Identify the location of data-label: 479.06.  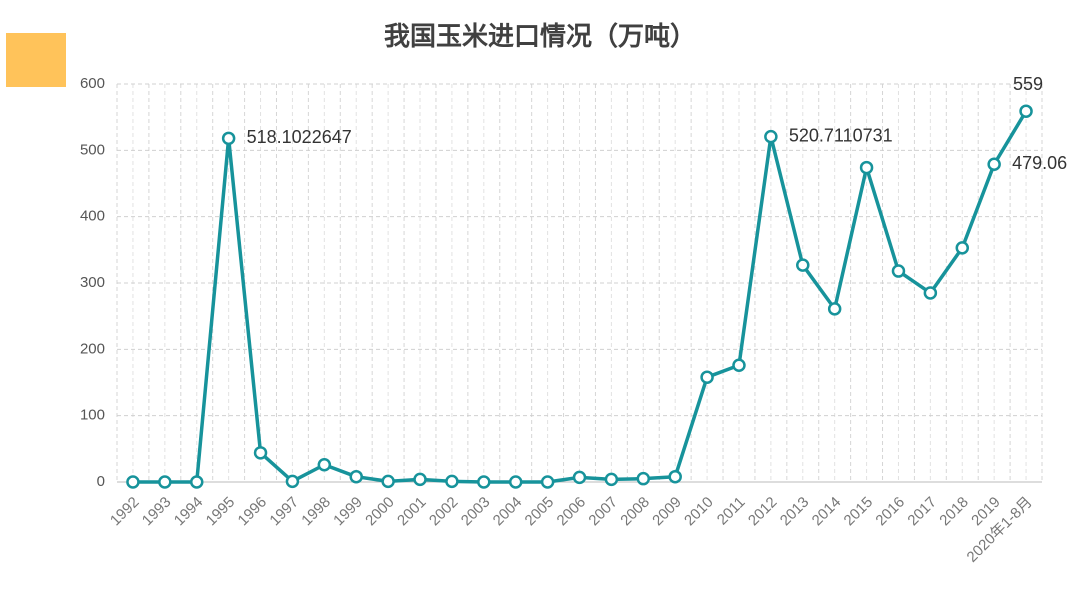
(1039, 163).